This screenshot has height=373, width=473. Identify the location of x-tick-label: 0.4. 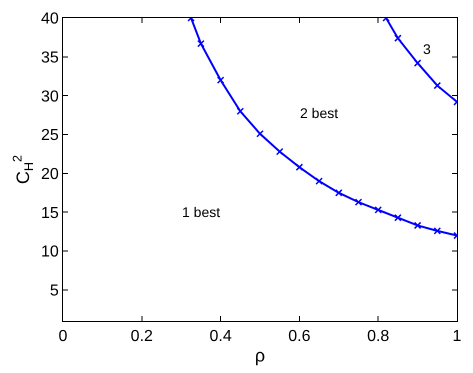
(220, 337).